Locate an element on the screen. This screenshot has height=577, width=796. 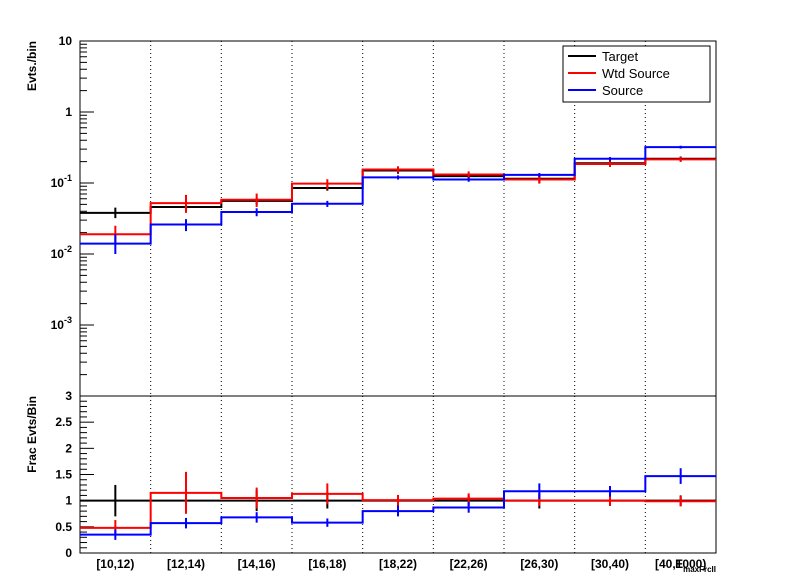
y-tick-label-bottom: 1.5 is located at coordinates (63, 475).